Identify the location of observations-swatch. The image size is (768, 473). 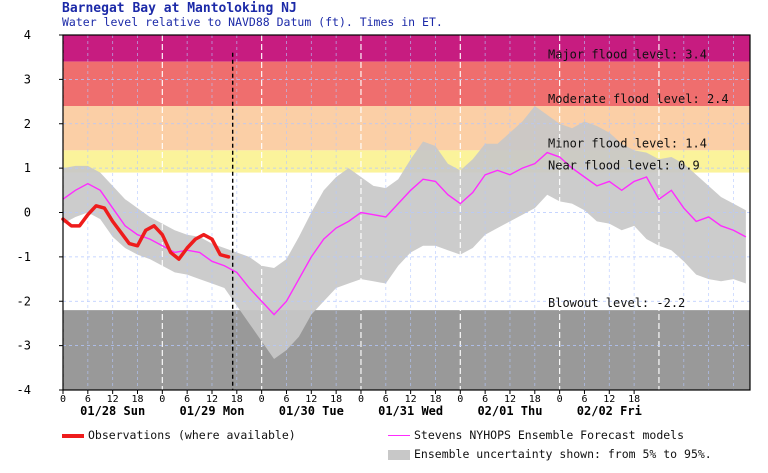
(73, 435).